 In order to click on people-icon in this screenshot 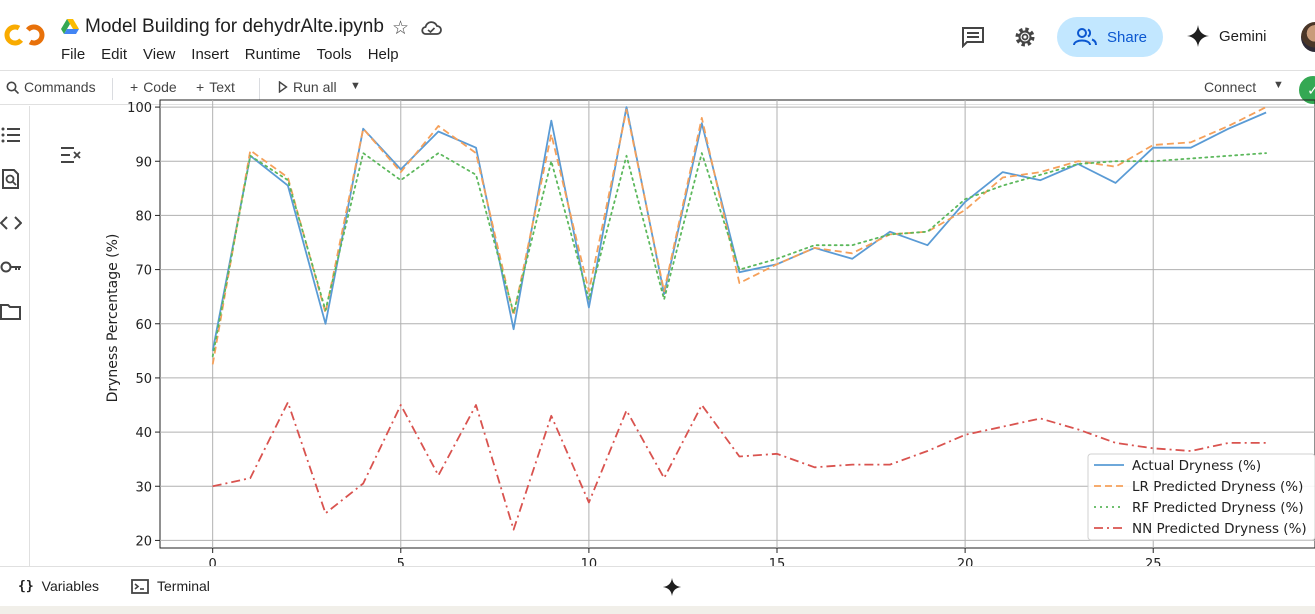, I will do `click(1085, 37)`.